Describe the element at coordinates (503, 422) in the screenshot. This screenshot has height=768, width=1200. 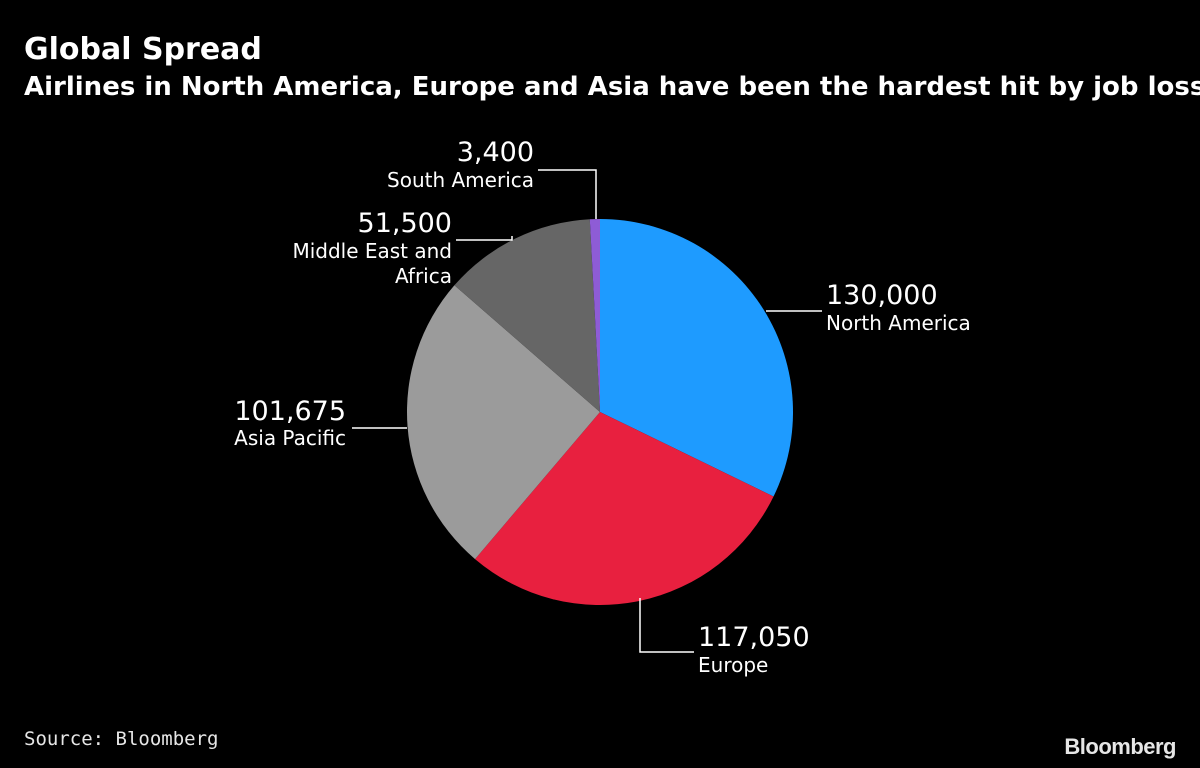
I see `pie-slice-asia-pacific` at that location.